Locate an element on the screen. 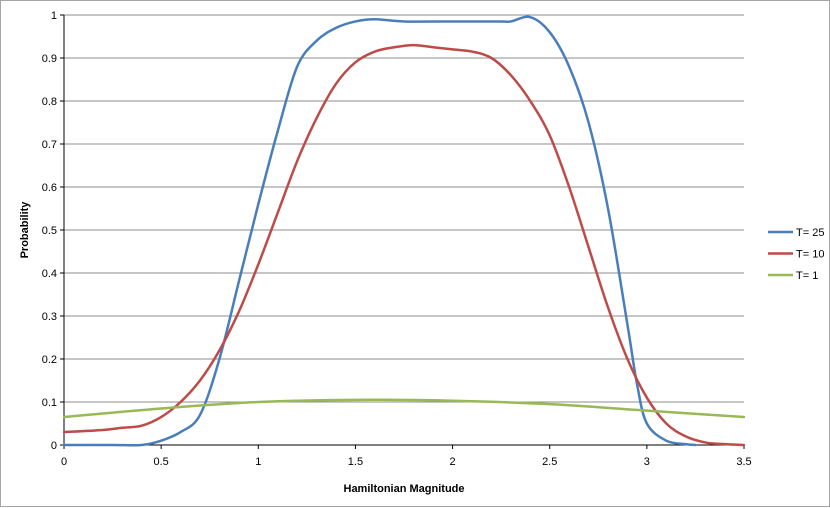 The image size is (830, 508). y-tick-label: 0.5 is located at coordinates (49, 231).